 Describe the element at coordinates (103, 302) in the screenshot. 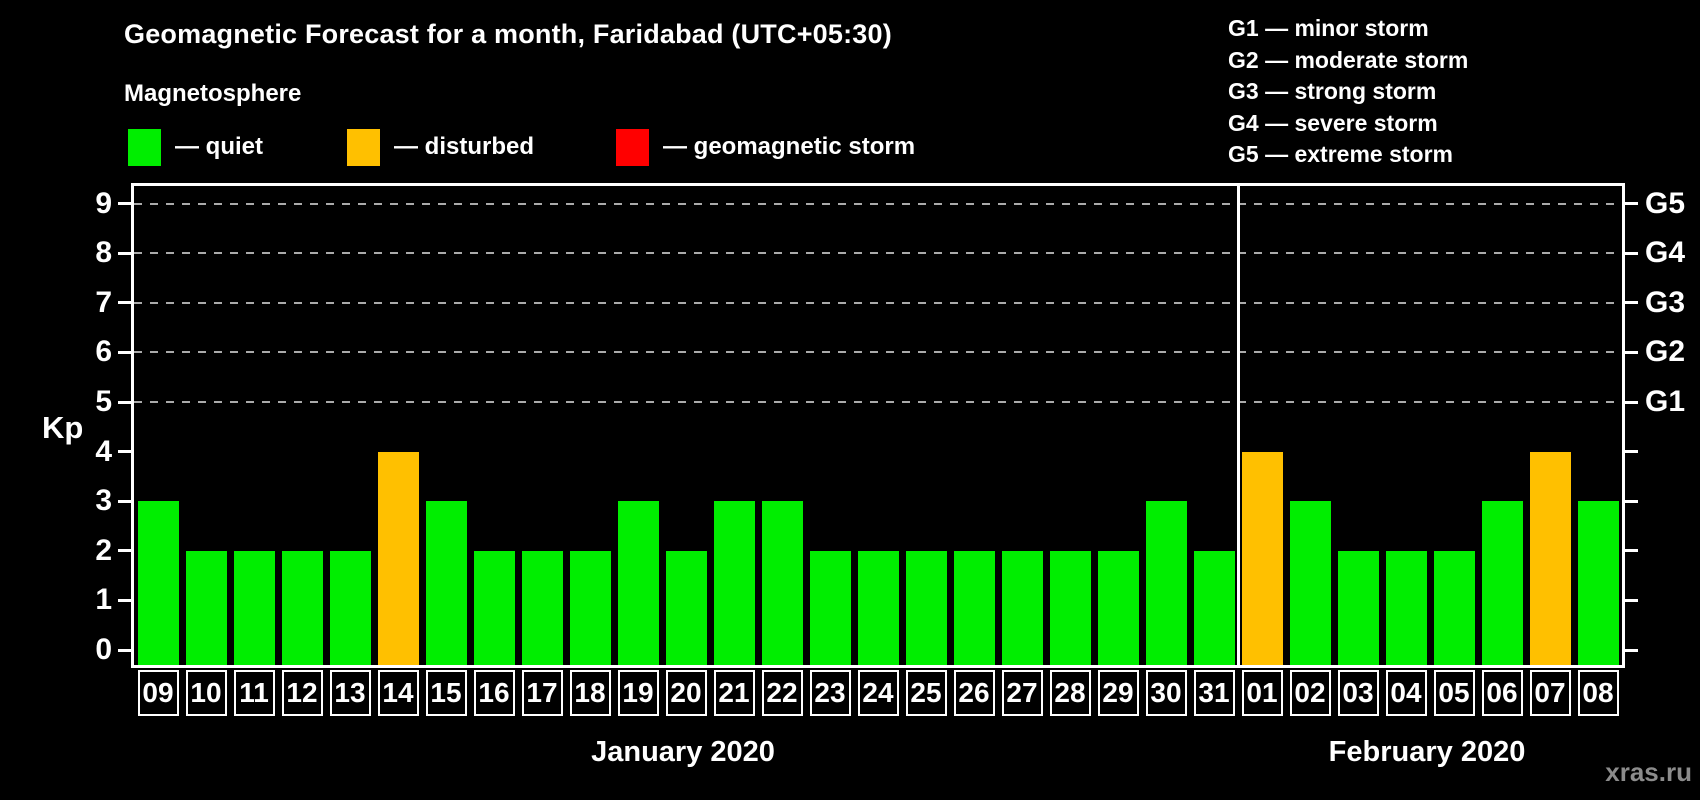

I see `y-axis-label-7: 7` at that location.